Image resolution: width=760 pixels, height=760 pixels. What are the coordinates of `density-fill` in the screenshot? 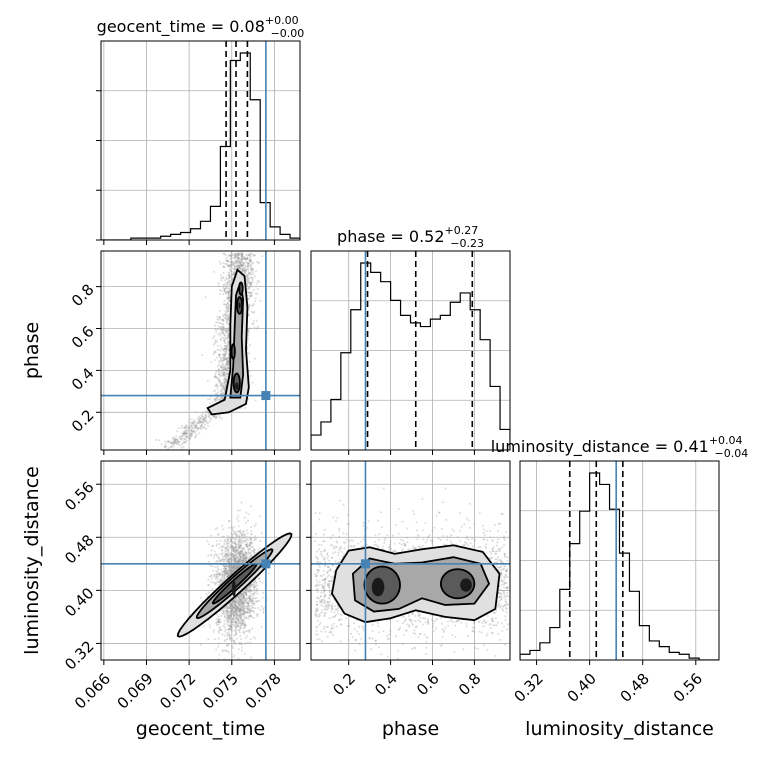 It's located at (239, 305).